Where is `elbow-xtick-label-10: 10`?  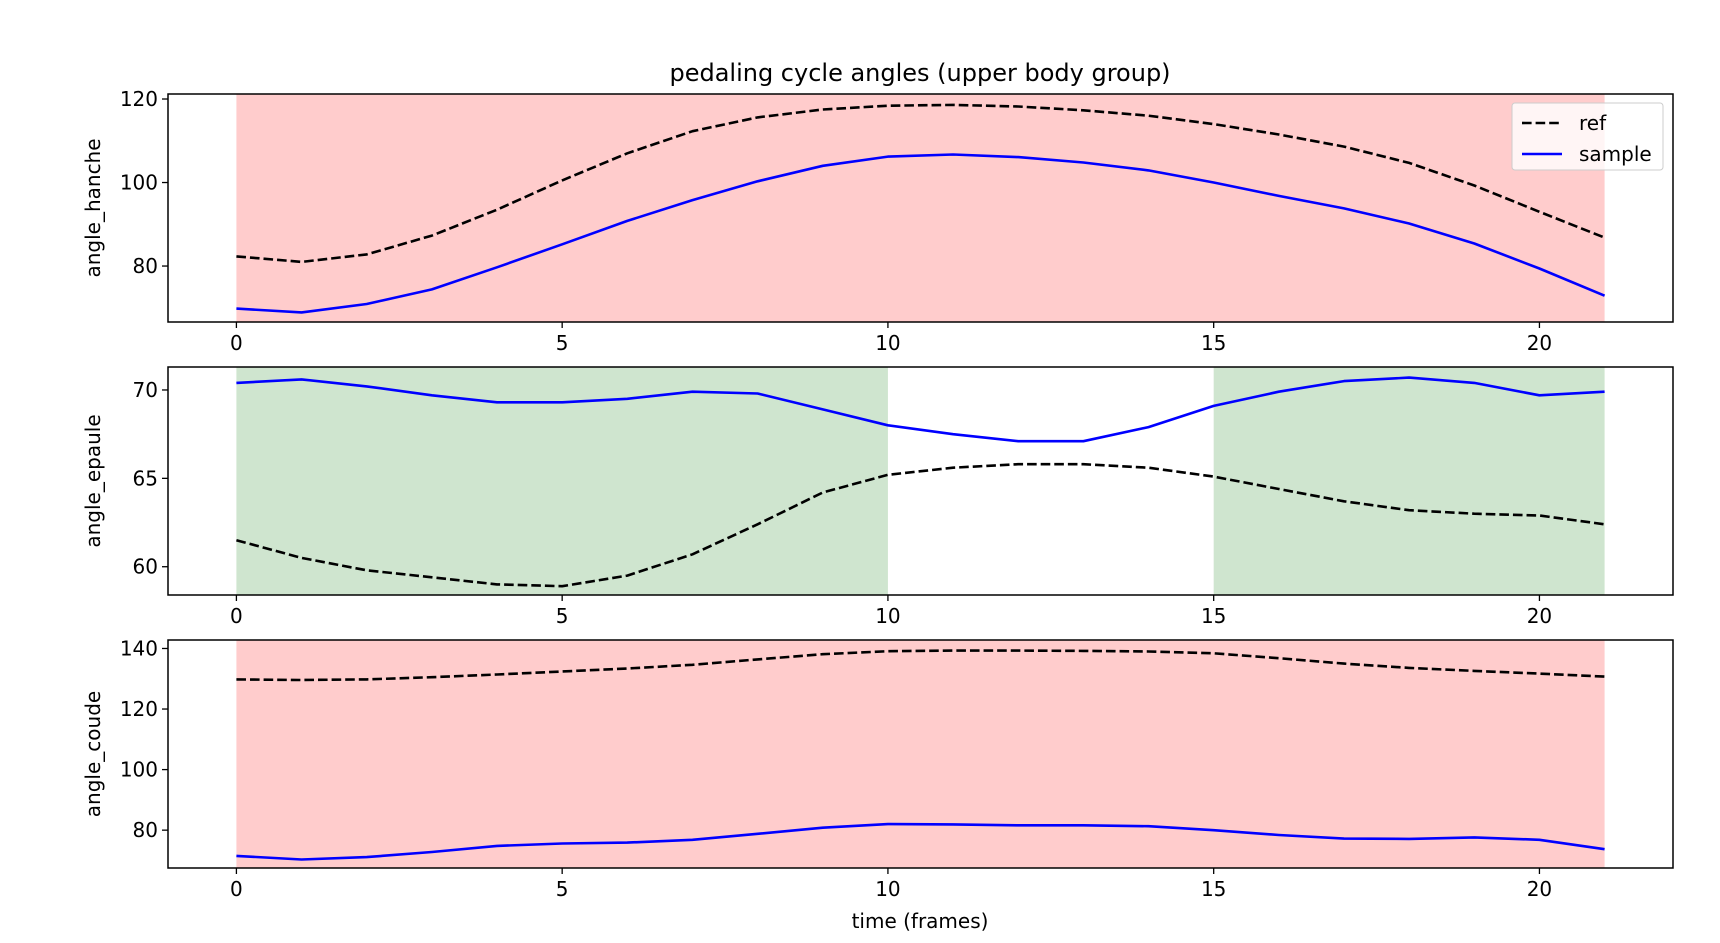 elbow-xtick-label-10: 10 is located at coordinates (887, 889).